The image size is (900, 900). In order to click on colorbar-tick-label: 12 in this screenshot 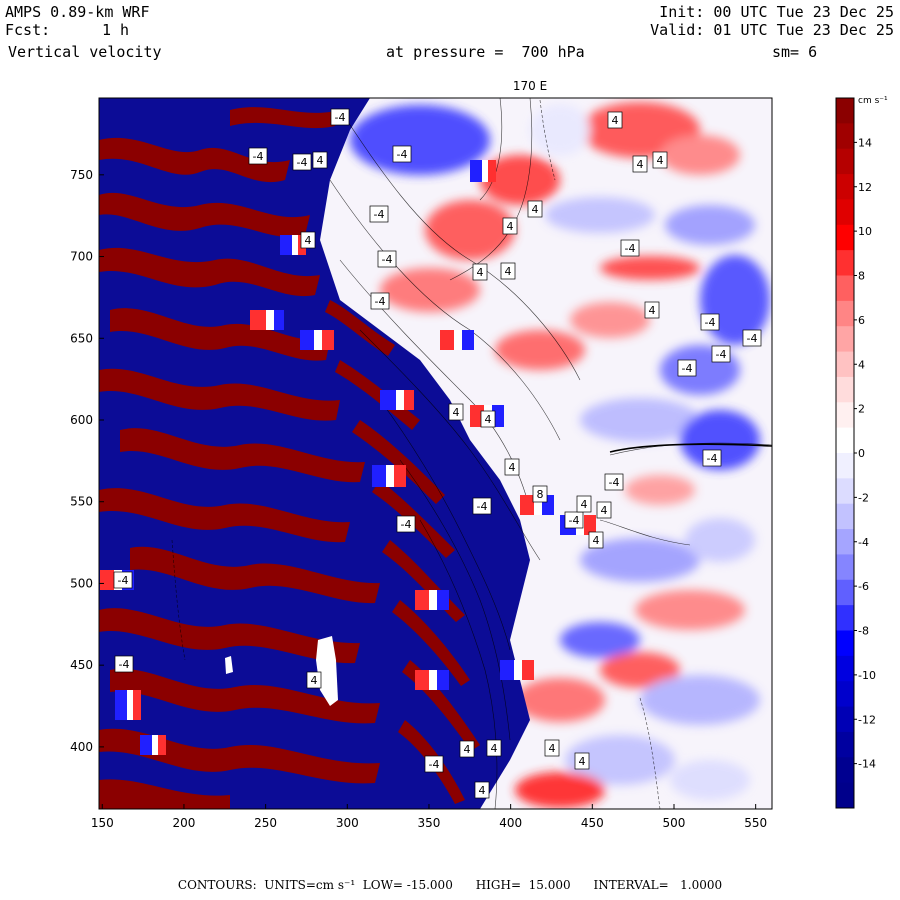, I will do `click(865, 187)`.